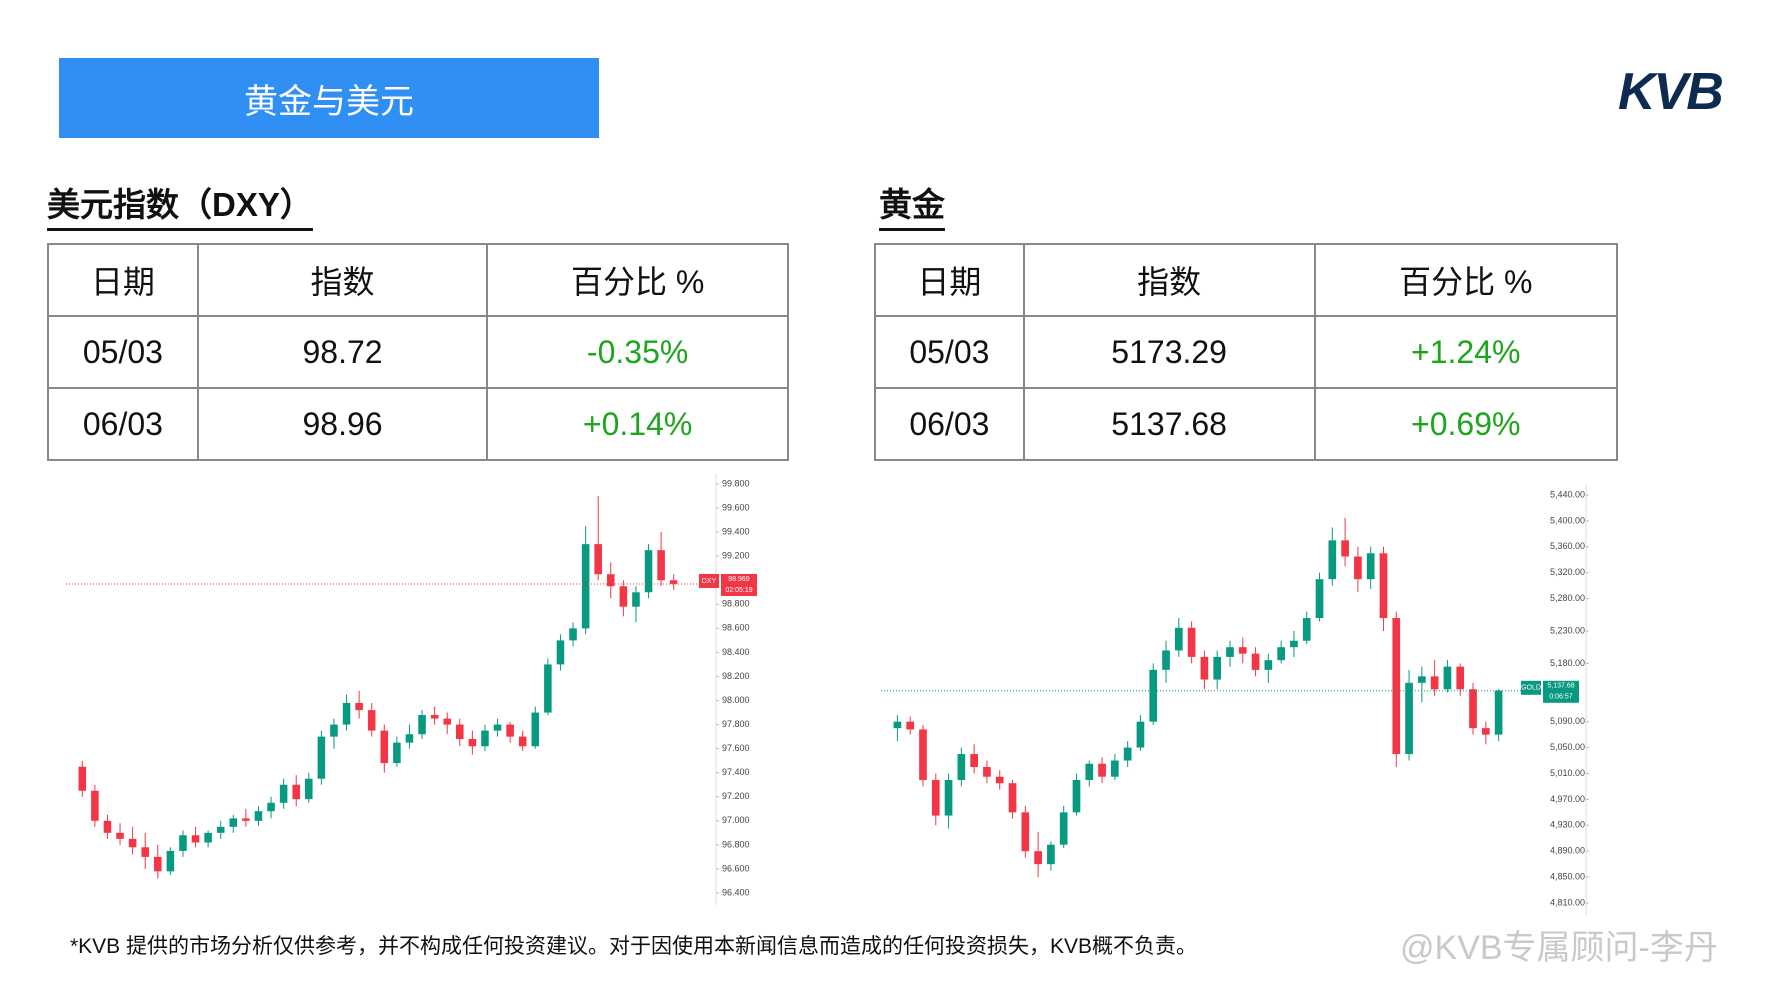  I want to click on y-tick-label: 99.600, so click(736, 507).